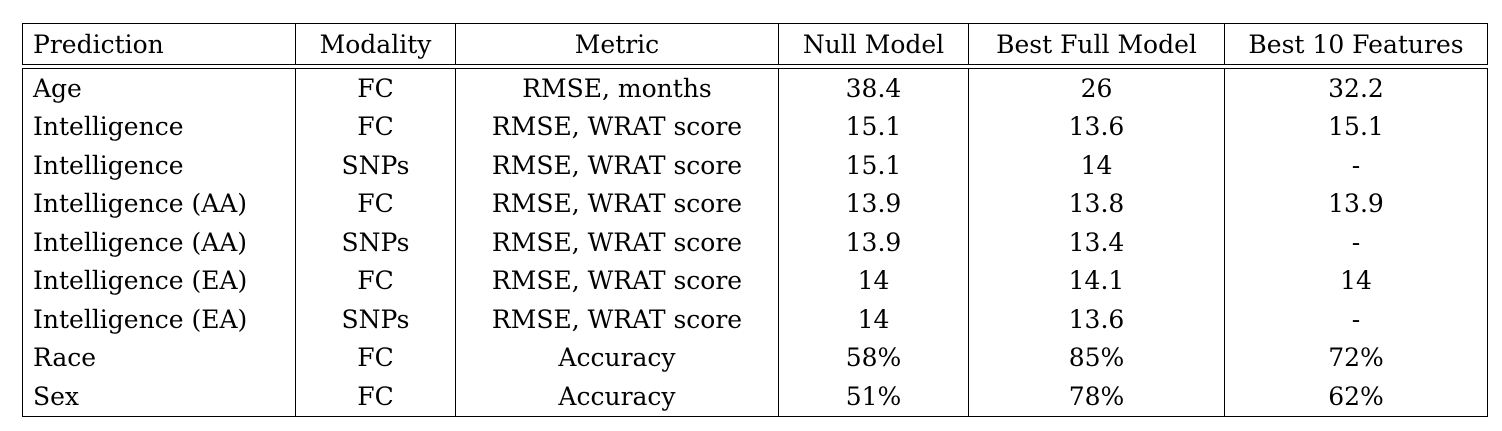 The width and height of the screenshot is (1502, 431). Describe the element at coordinates (1356, 357) in the screenshot. I see `cell-best-10-features: 72%` at that location.